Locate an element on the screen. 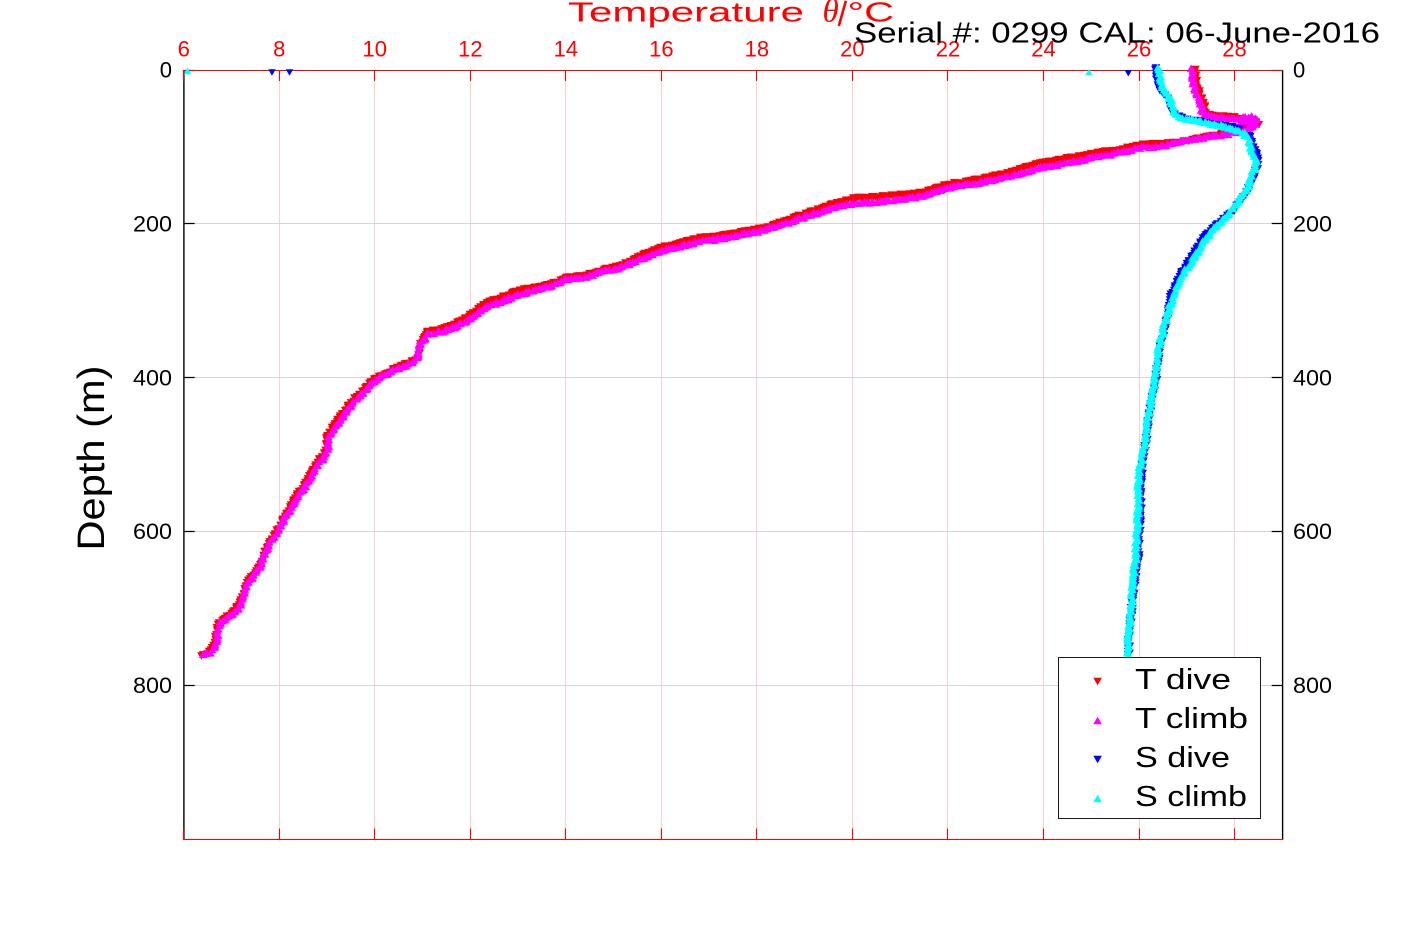 The width and height of the screenshot is (1417, 945). svg-text: 14 is located at coordinates (566, 49).